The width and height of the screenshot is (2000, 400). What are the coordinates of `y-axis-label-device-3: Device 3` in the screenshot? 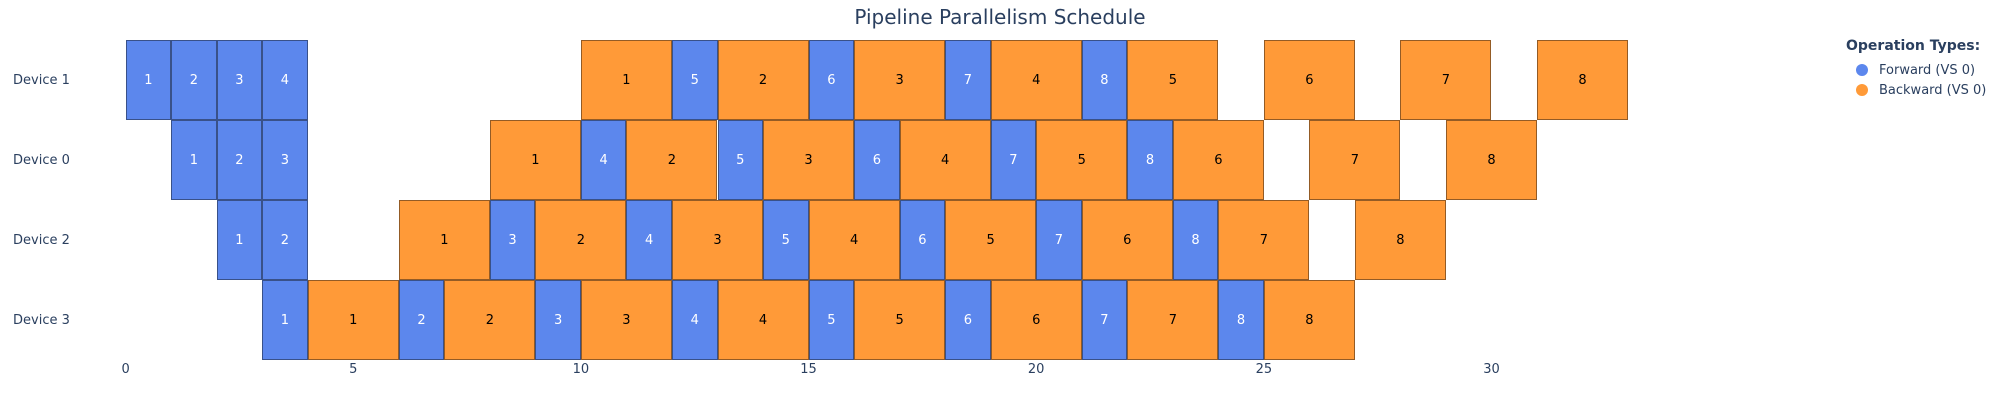 It's located at (41, 320).